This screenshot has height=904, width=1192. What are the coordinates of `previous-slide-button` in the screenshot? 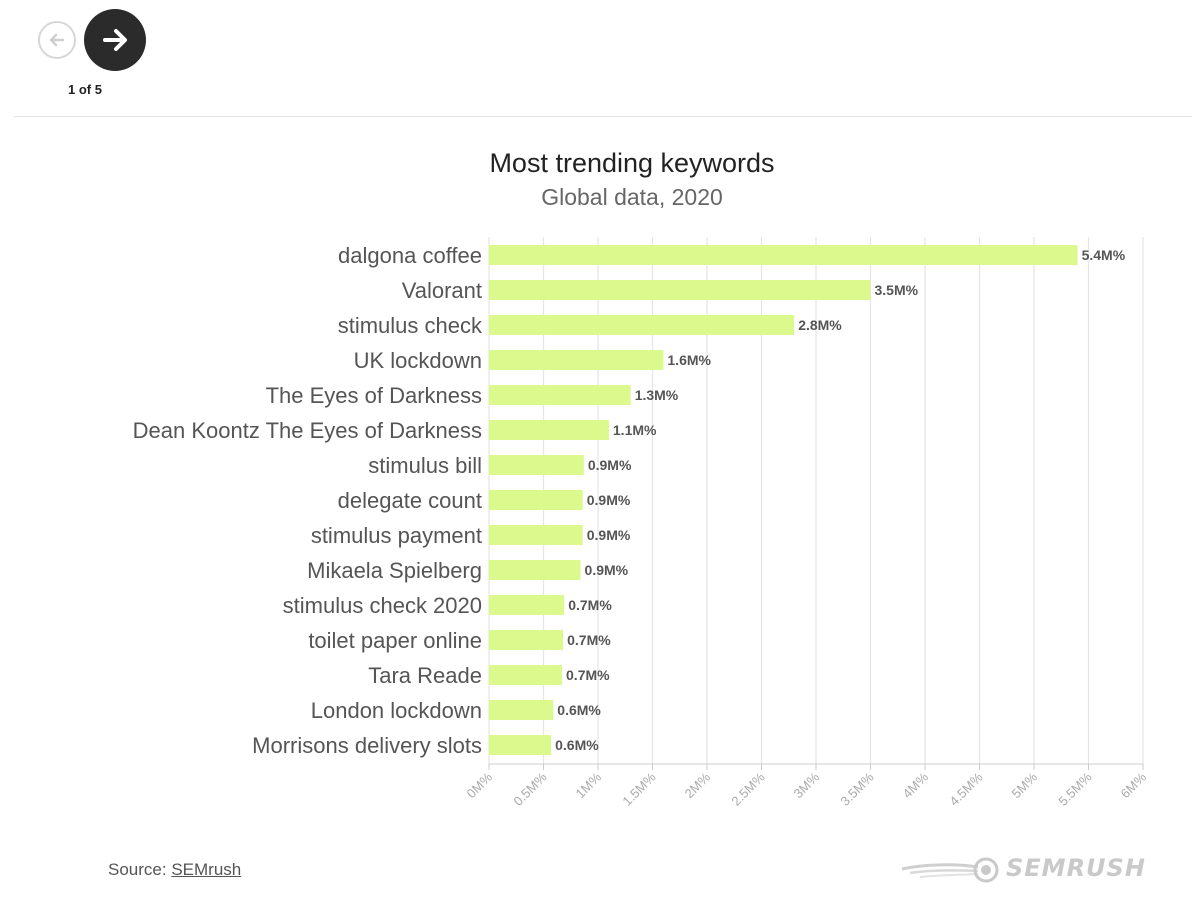 It's located at (57, 40).